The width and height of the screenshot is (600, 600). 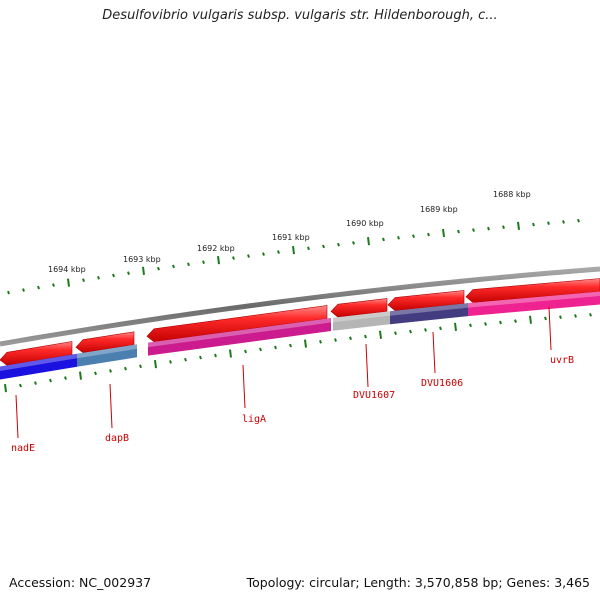 I want to click on kbp-label: 1691 kbp, so click(x=291, y=237).